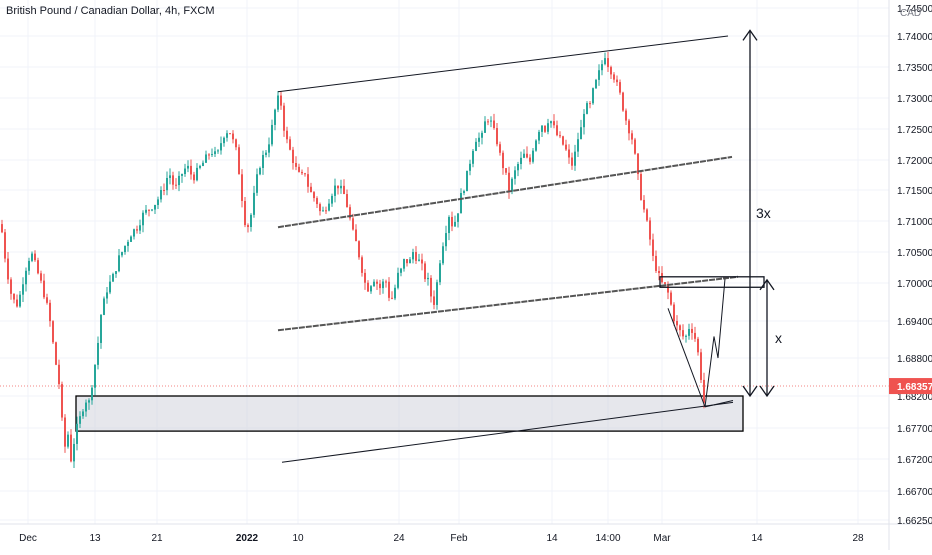 This screenshot has width=932, height=555. What do you see at coordinates (508, 303) in the screenshot?
I see `channel-lower-line` at bounding box center [508, 303].